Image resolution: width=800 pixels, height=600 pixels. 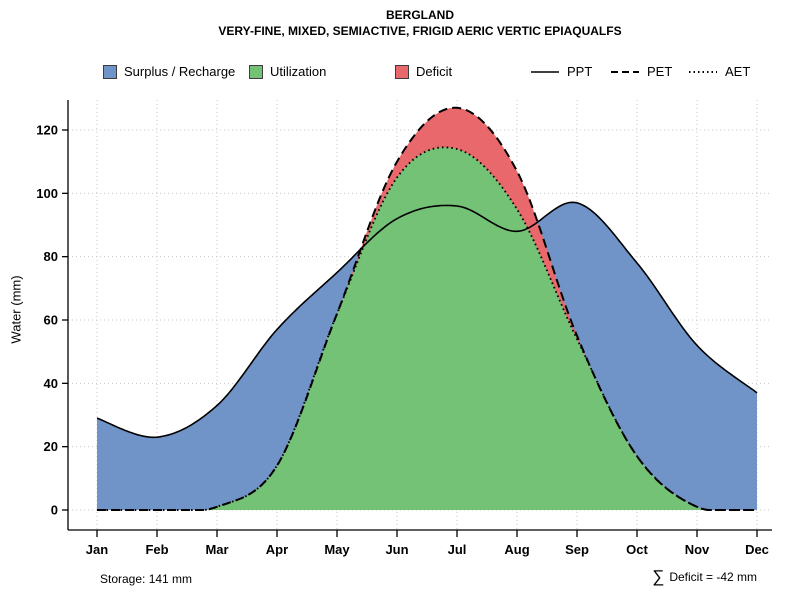 I want to click on legend-item-deficit: Deficit, so click(x=423, y=71).